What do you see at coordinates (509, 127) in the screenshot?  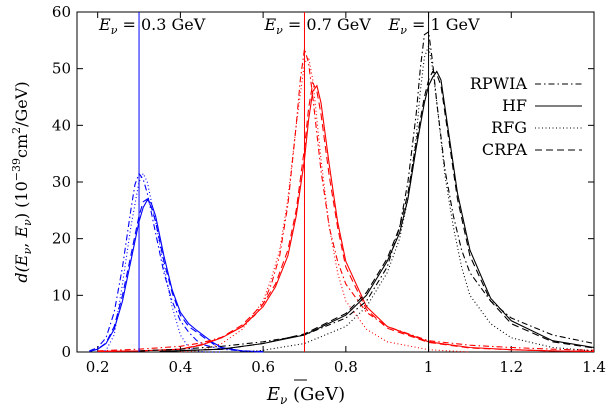 I see `legend-label: RFG` at bounding box center [509, 127].